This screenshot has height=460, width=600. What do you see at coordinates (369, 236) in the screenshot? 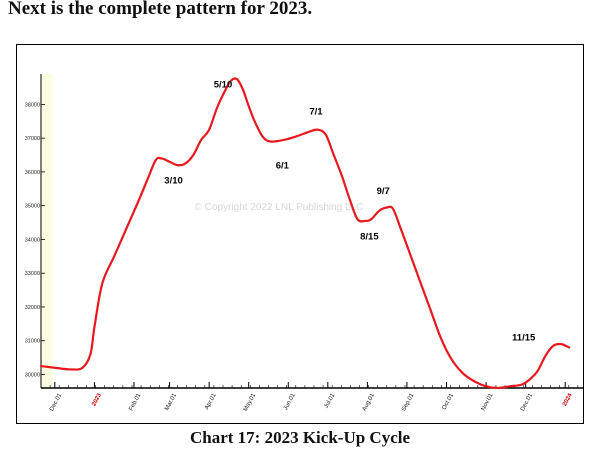
I see `annotation-label: 8/15` at bounding box center [369, 236].